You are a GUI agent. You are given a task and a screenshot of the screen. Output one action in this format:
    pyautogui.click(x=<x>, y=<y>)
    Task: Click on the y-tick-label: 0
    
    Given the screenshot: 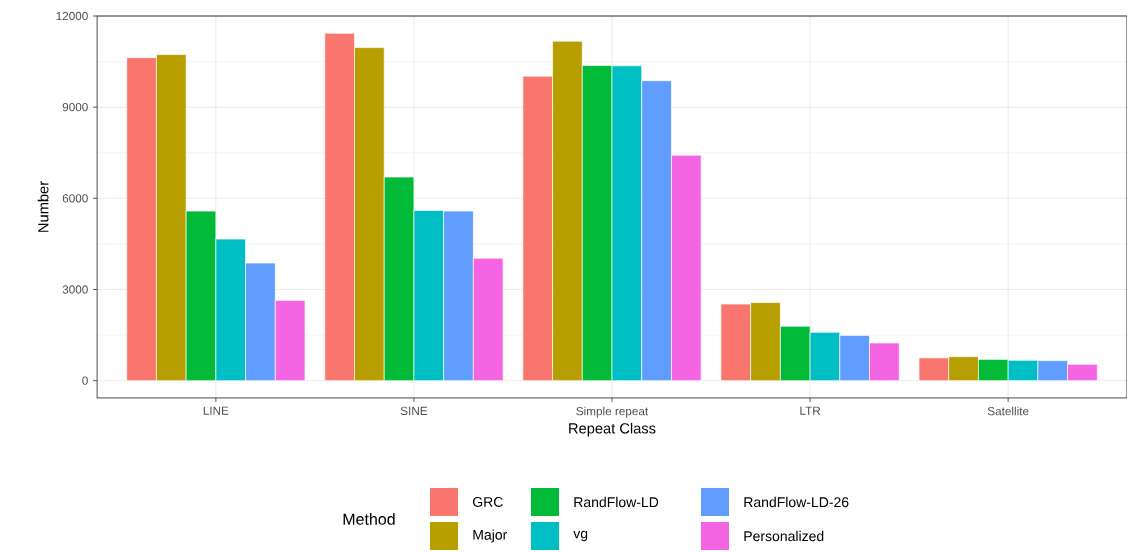 What is the action you would take?
    pyautogui.click(x=85, y=380)
    